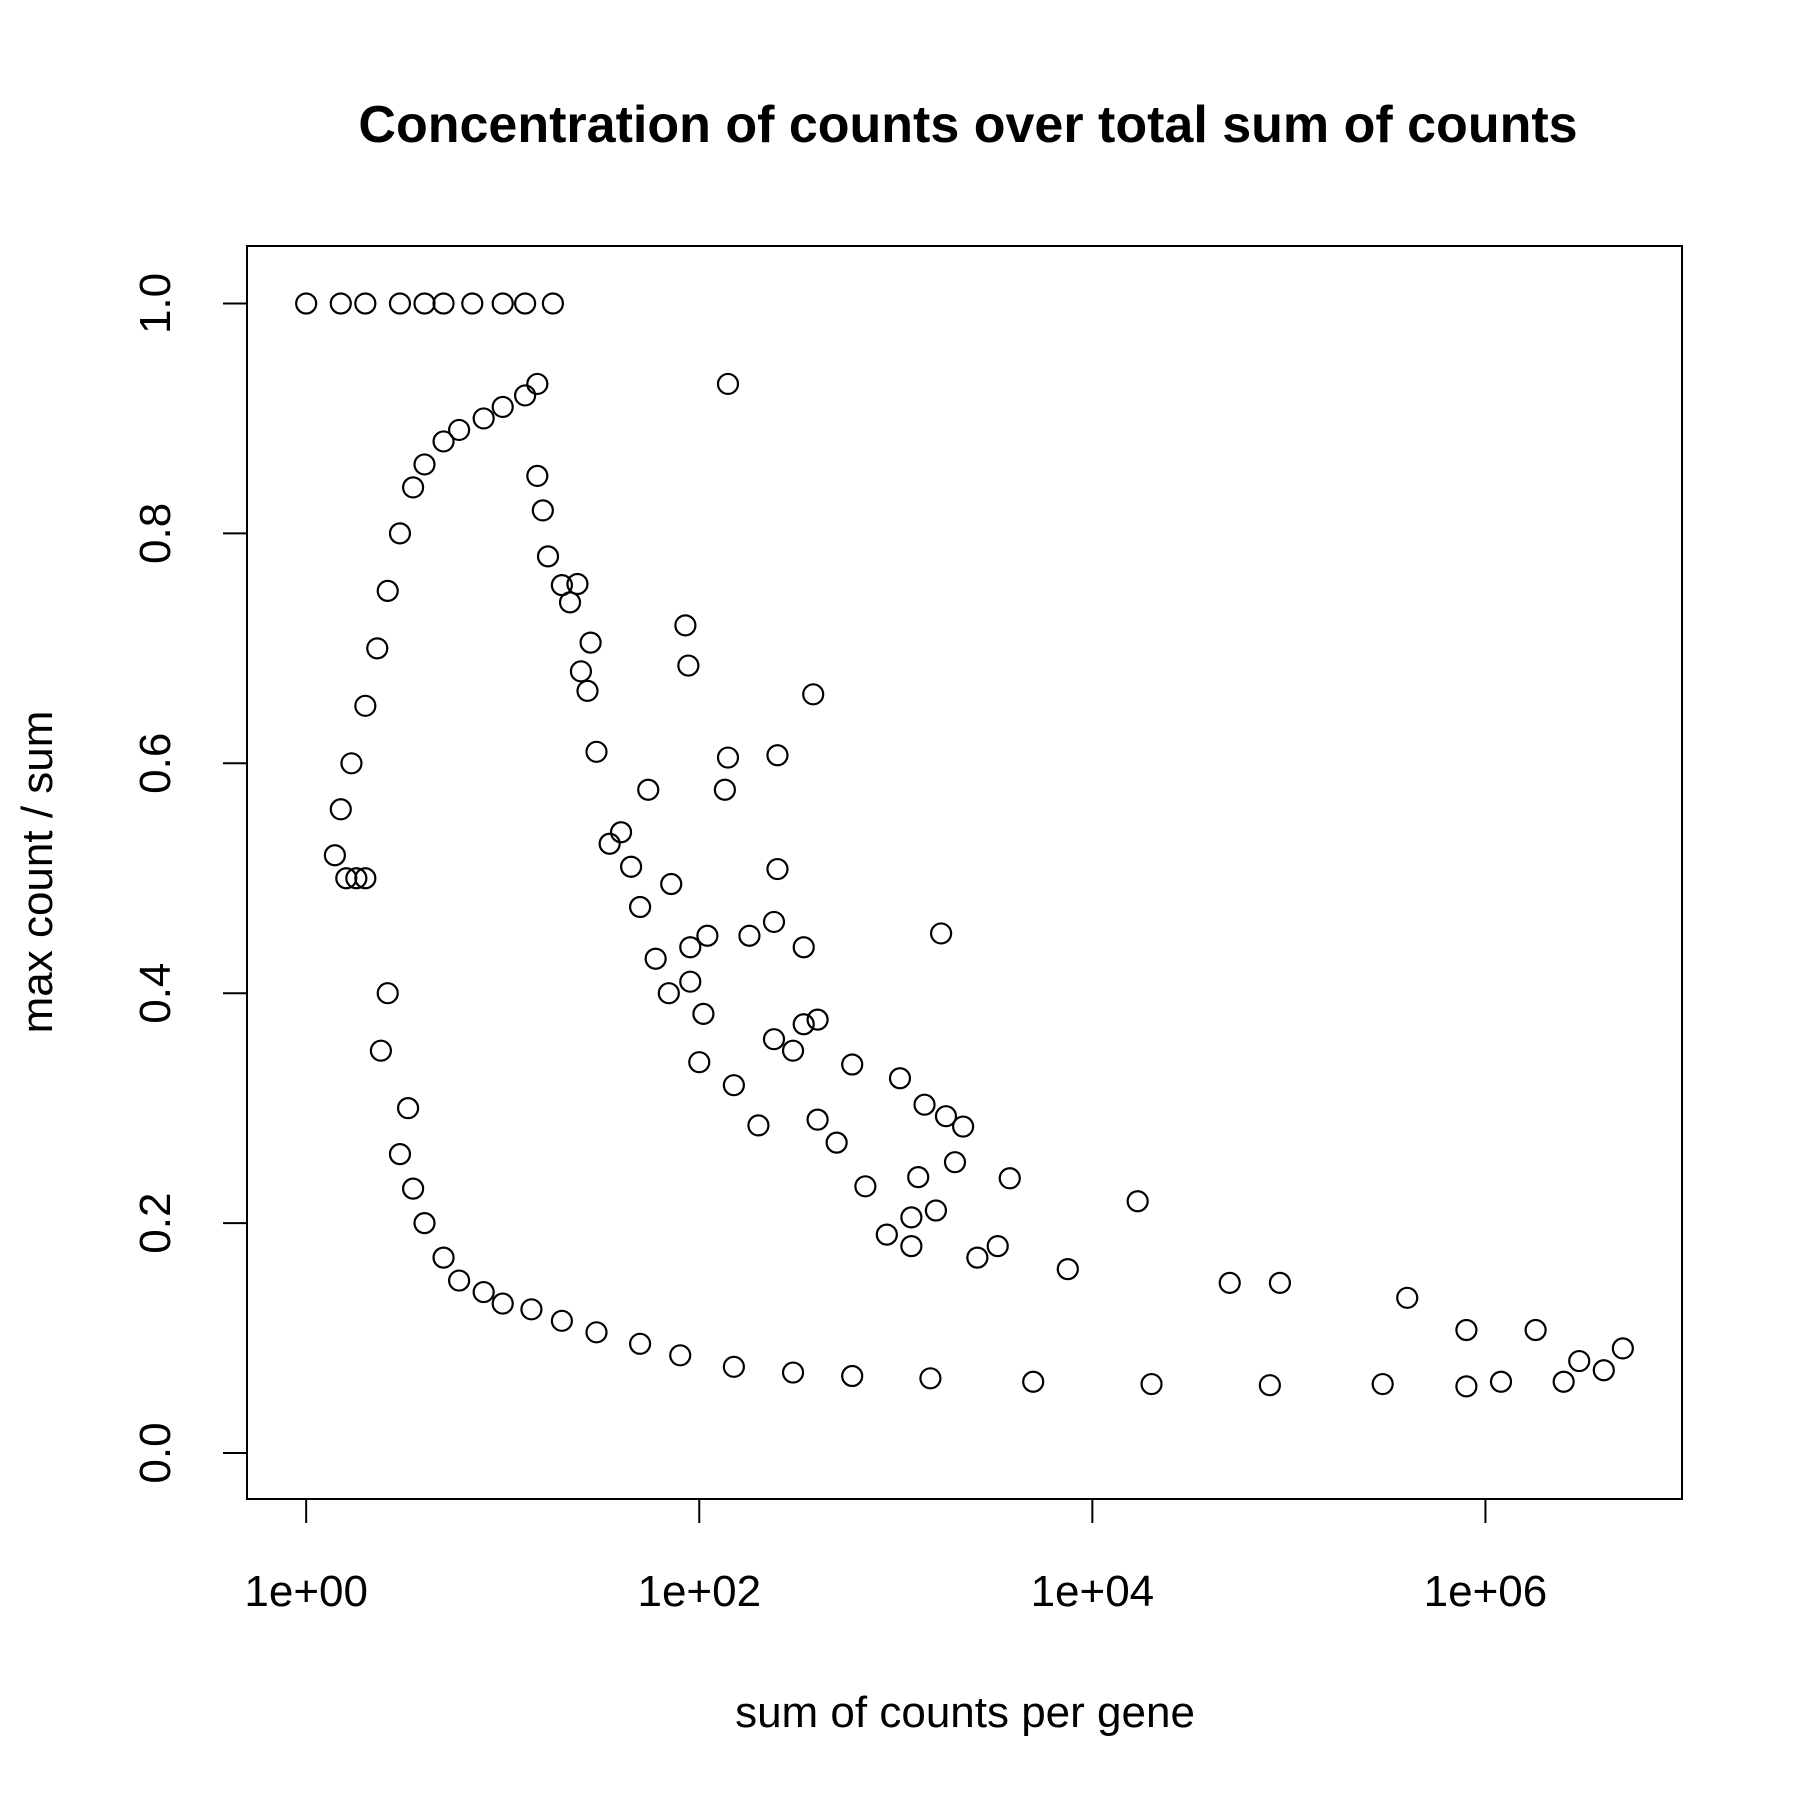 The image size is (1800, 1805). Describe the element at coordinates (306, 1591) in the screenshot. I see `x-tick-label: 1e+00` at that location.